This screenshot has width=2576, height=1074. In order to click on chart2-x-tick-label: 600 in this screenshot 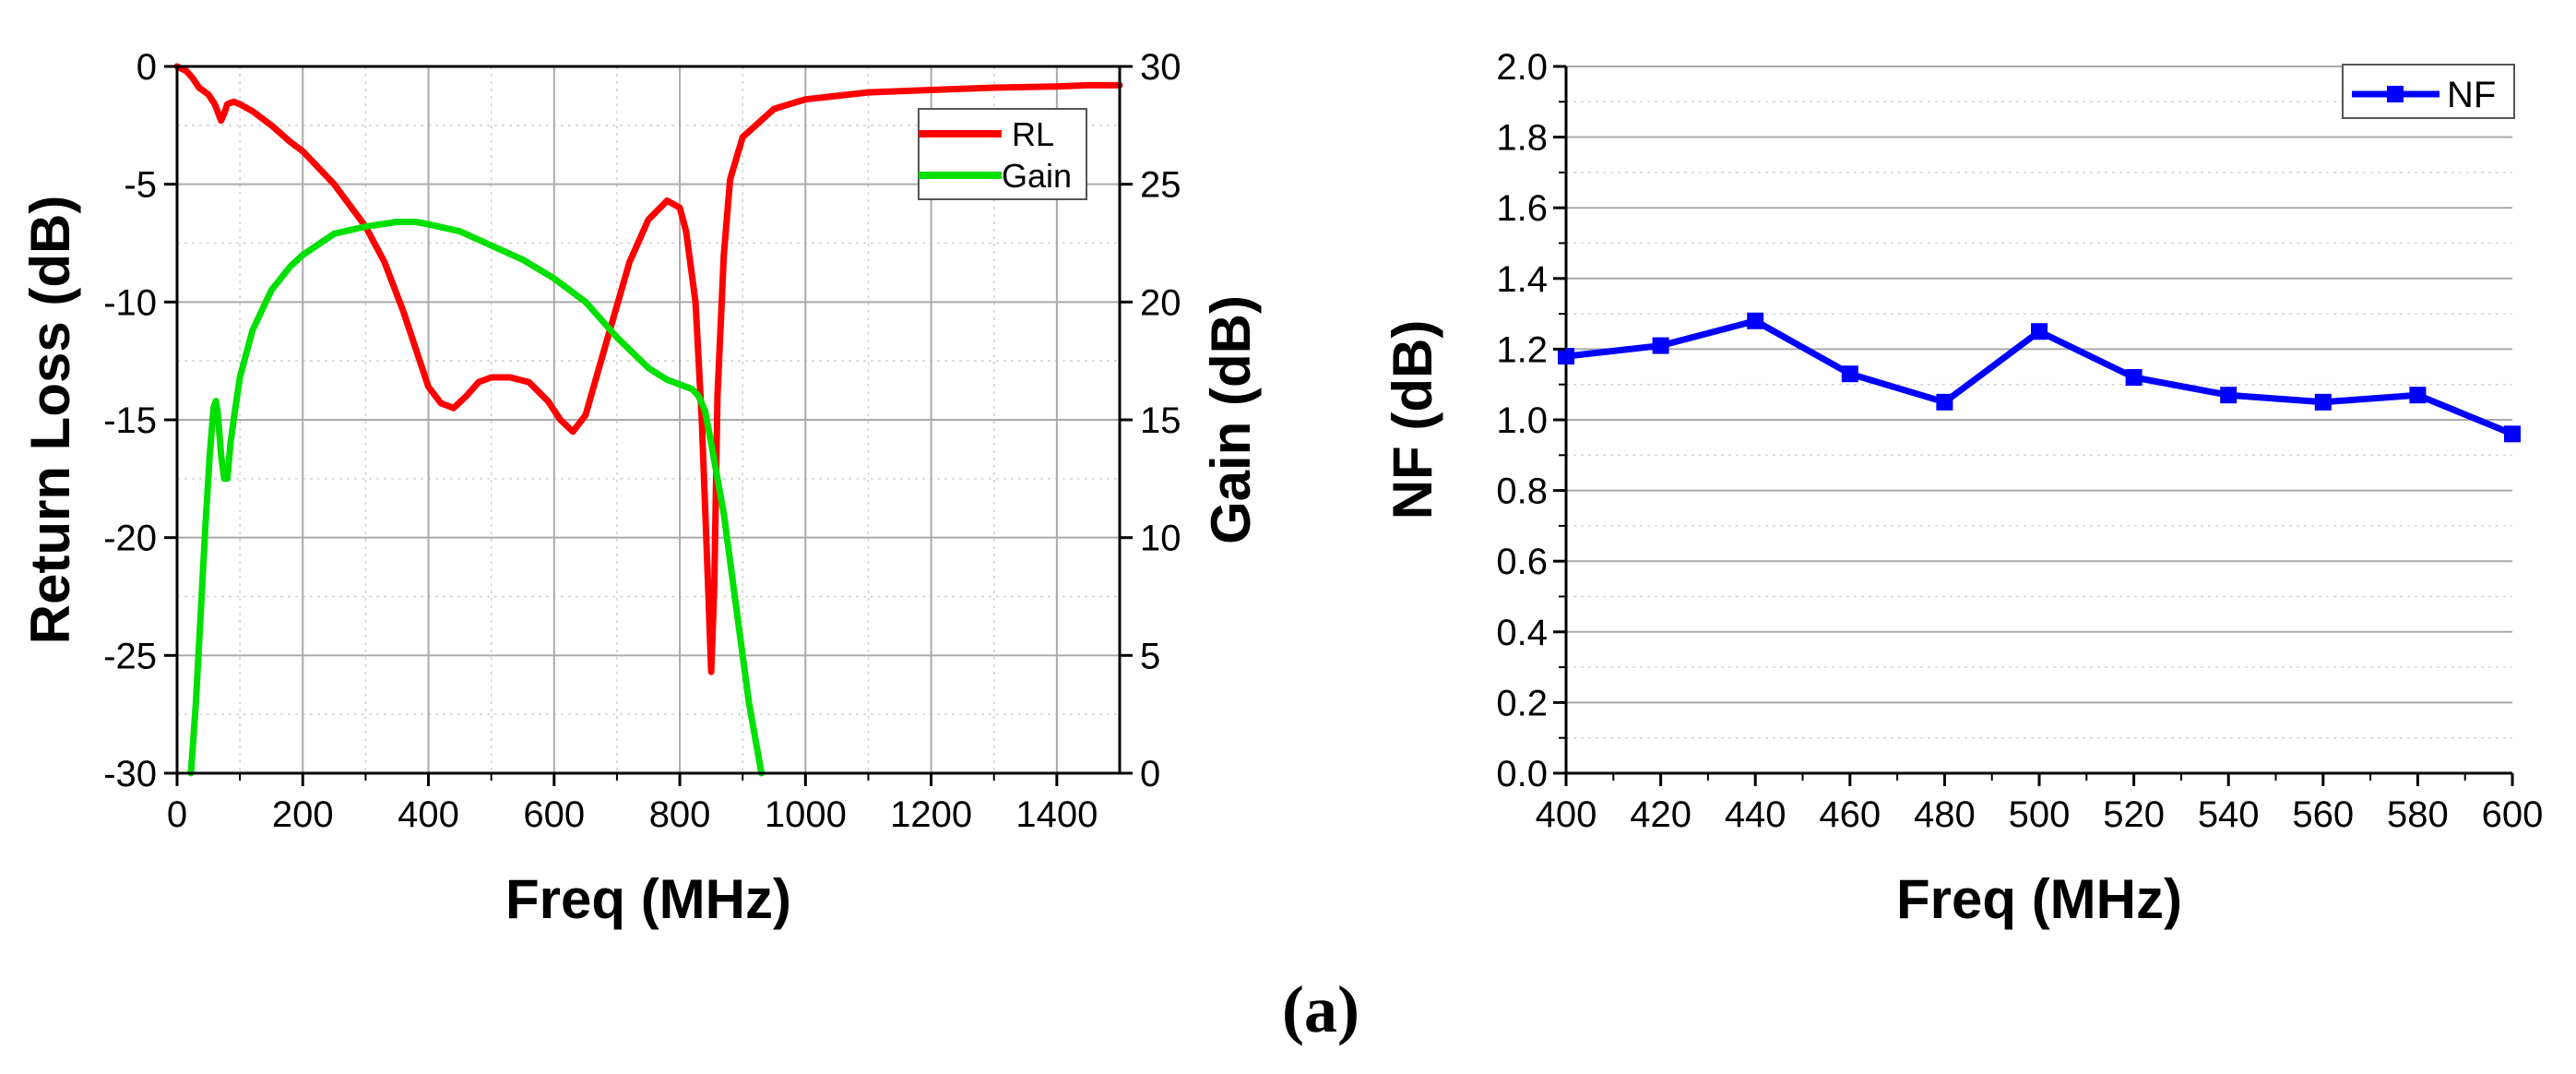, I will do `click(2513, 815)`.